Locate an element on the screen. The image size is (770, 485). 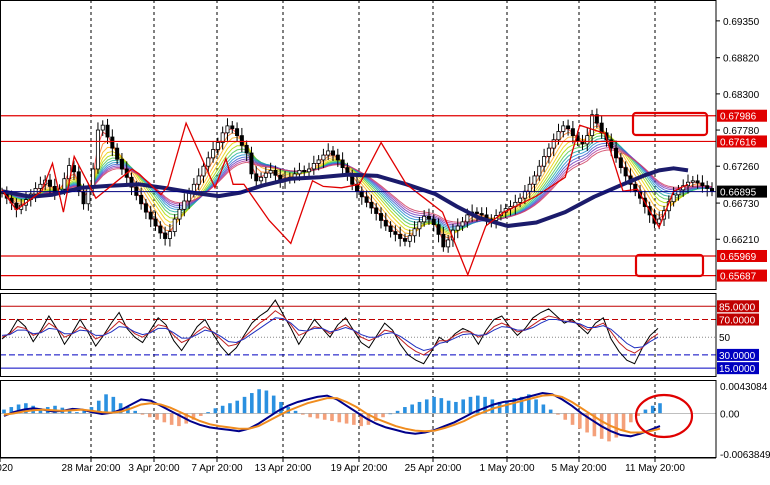
x-tick-label: 5 May 20:00 is located at coordinates (578, 468).